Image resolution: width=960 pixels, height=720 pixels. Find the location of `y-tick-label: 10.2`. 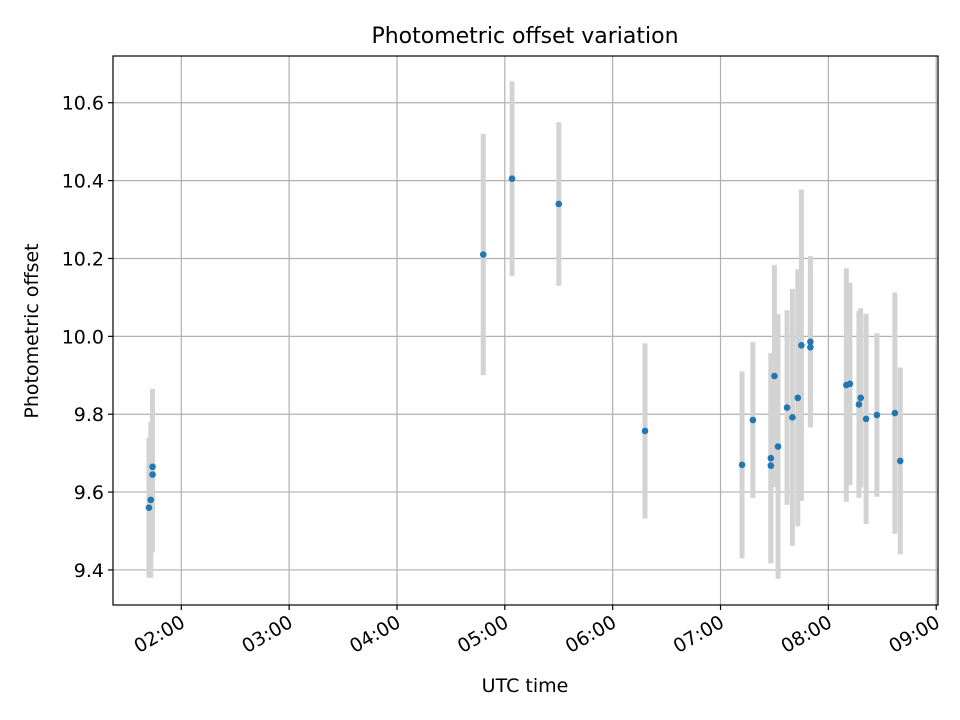

y-tick-label: 10.2 is located at coordinates (83, 259).